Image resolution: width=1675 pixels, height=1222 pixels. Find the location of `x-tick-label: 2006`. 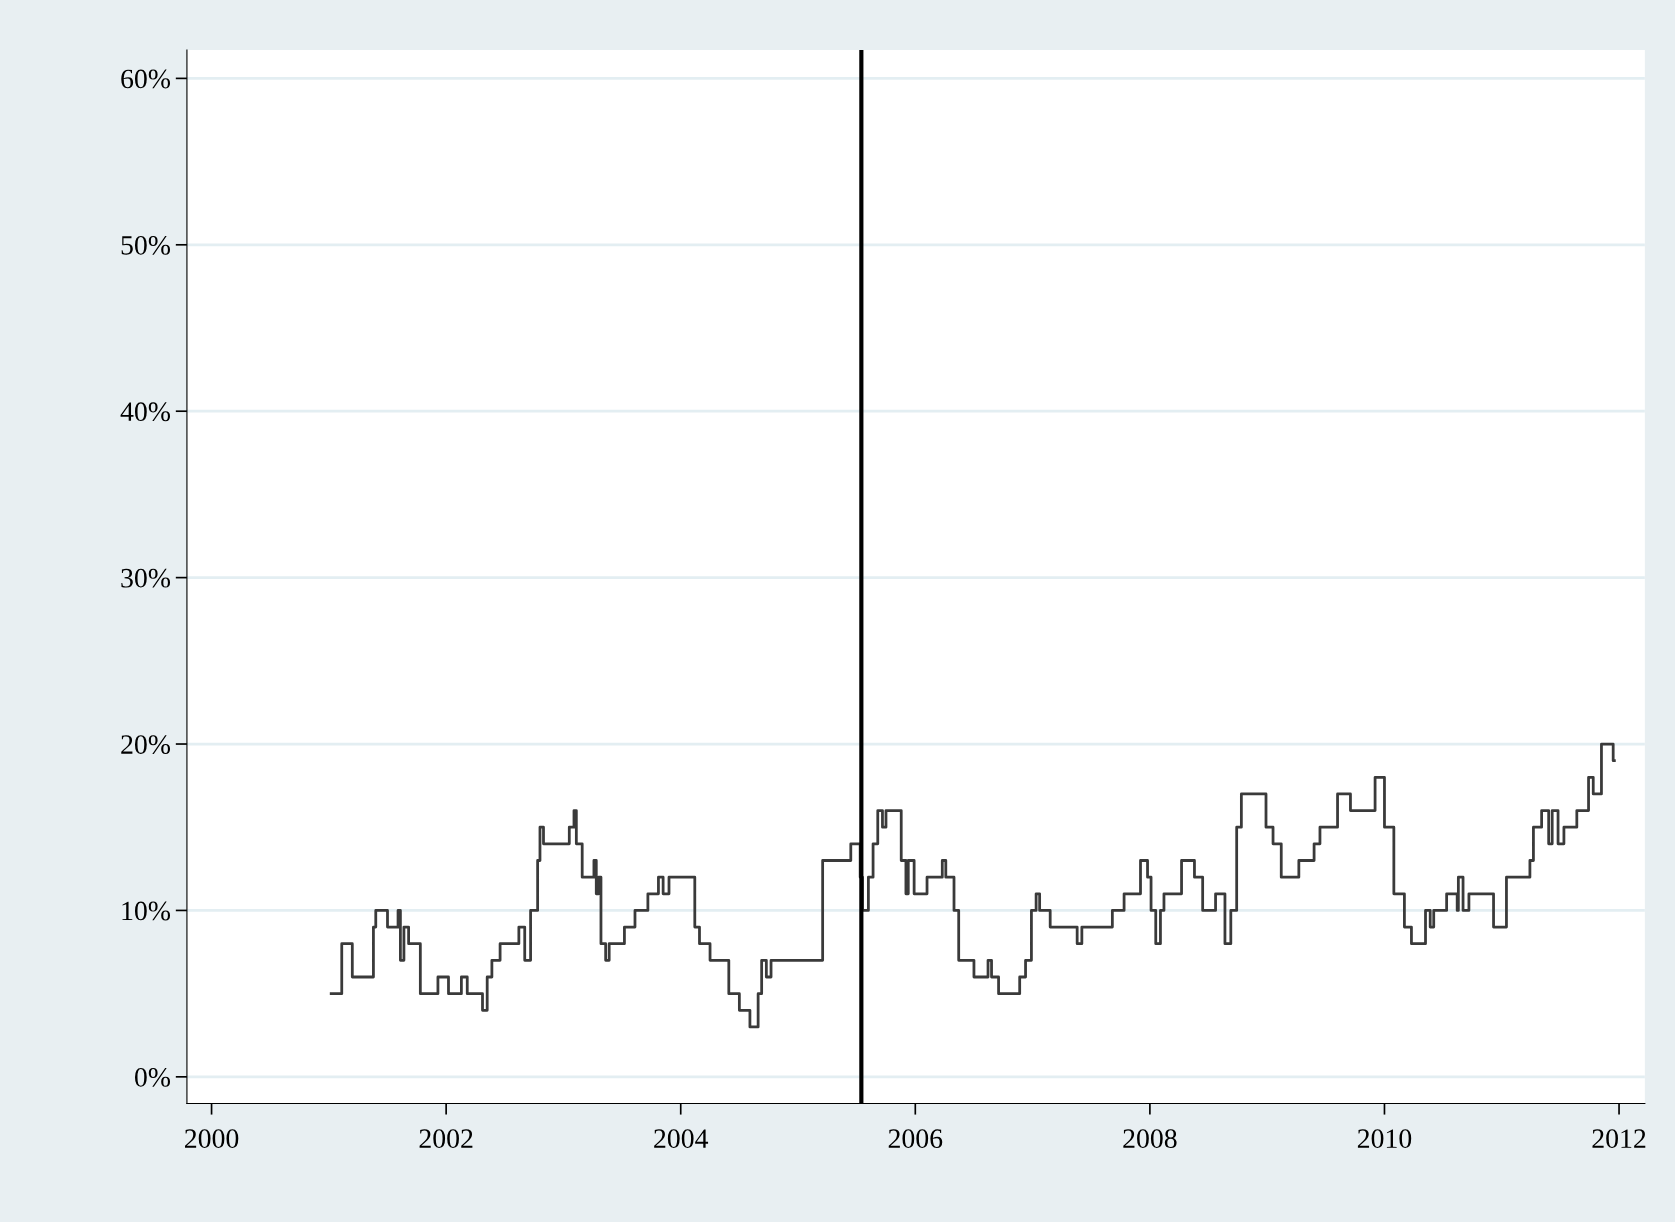

x-tick-label: 2006 is located at coordinates (915, 1139).